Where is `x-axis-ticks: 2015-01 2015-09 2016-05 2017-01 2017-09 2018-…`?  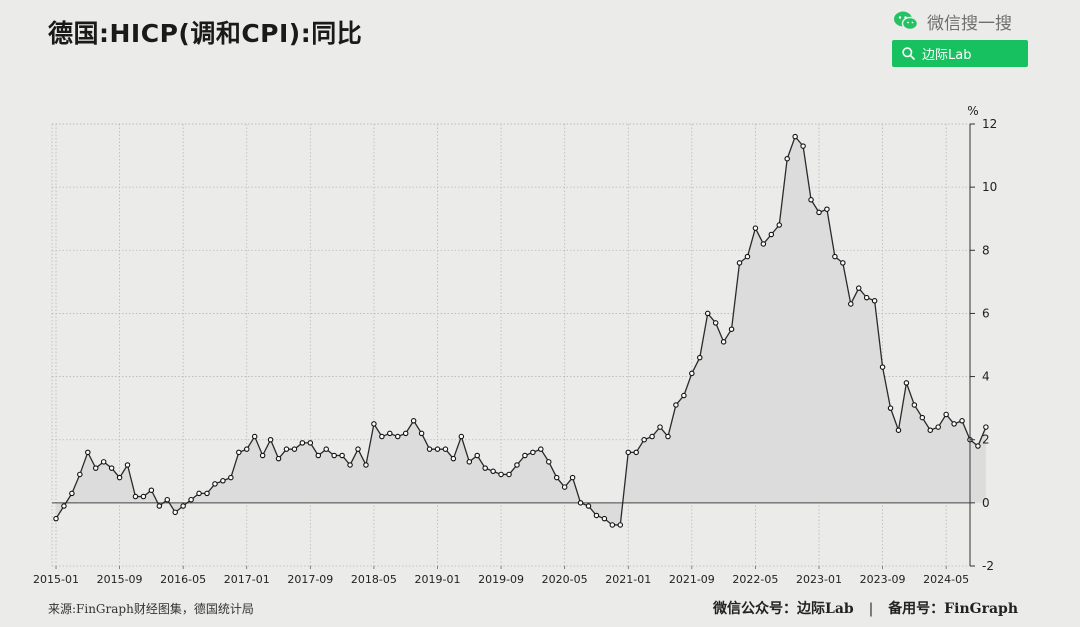
x-axis-ticks: 2015-01 2015-09 2016-05 2017-01 2017-09 2018-… is located at coordinates (501, 576).